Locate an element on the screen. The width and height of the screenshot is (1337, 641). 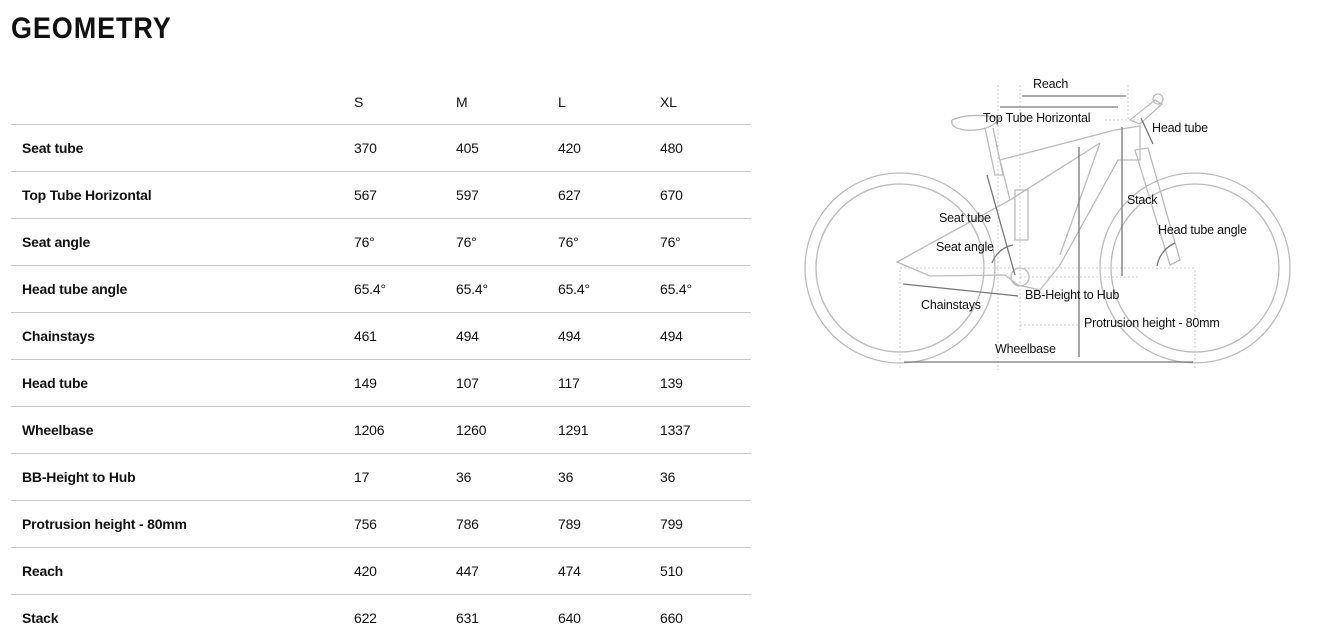
label-seat-tube: Seat tube is located at coordinates (965, 218).